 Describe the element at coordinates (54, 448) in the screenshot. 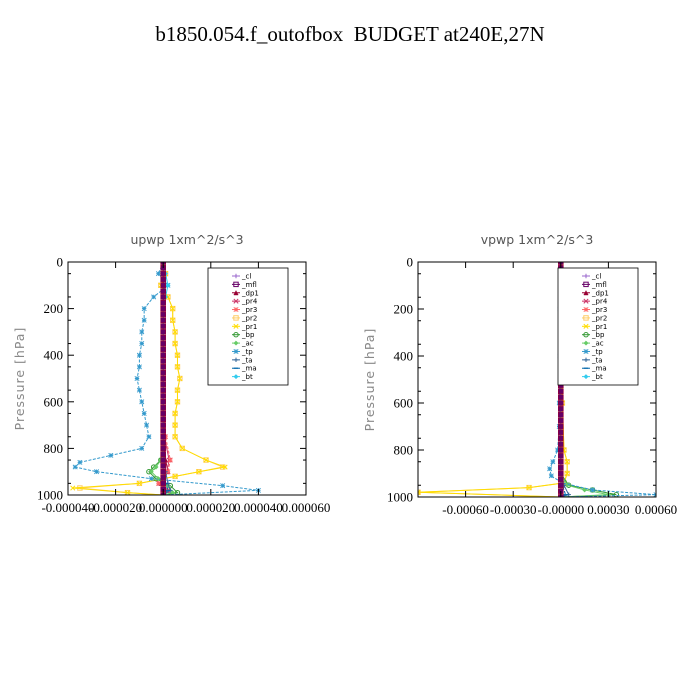

I see `y-tick-label: 800` at that location.